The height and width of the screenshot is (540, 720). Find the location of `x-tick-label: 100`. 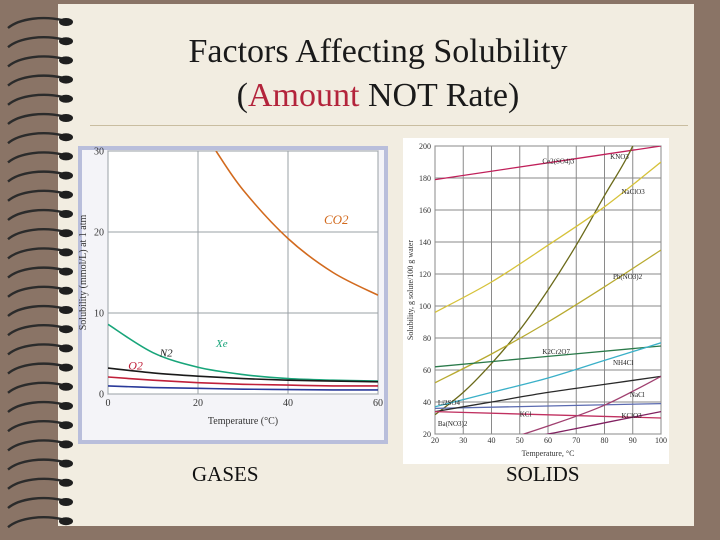

x-tick-label: 100 is located at coordinates (661, 440).